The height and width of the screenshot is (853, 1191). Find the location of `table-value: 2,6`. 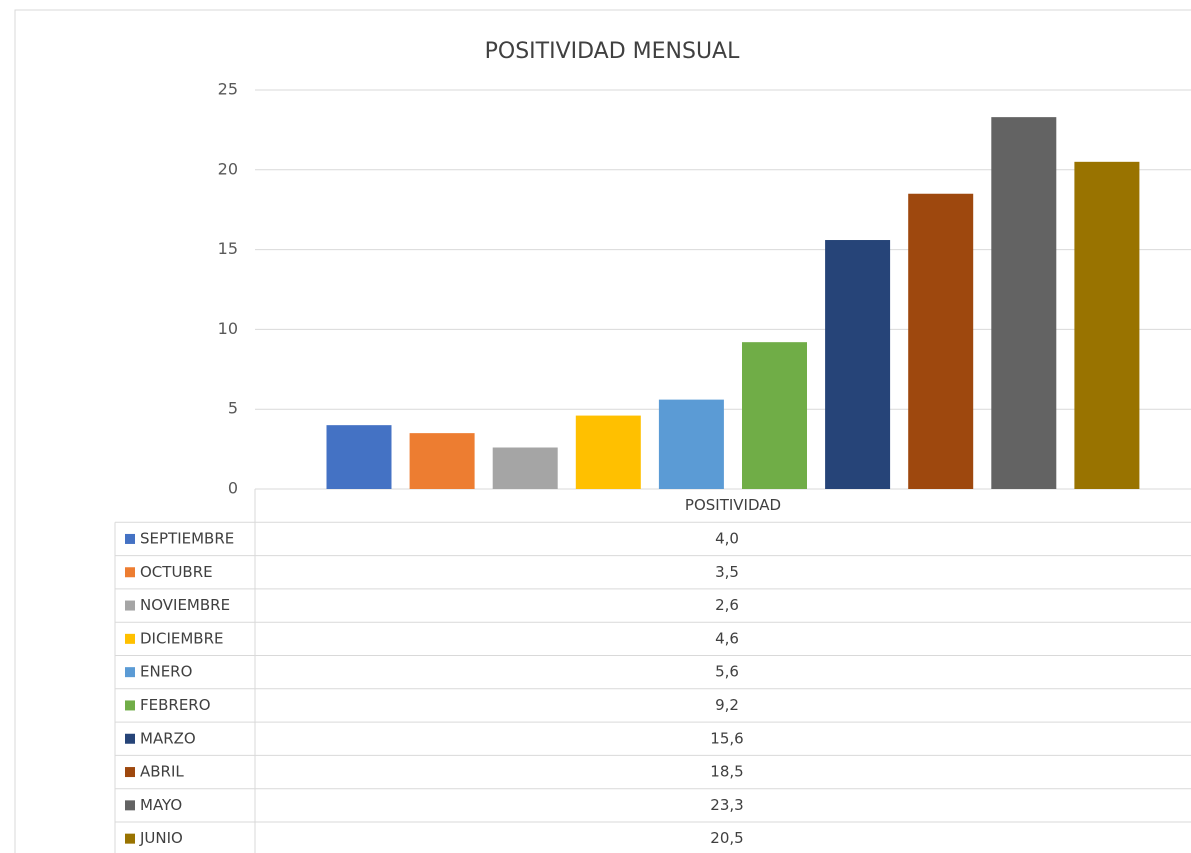

table-value: 2,6 is located at coordinates (727, 605).